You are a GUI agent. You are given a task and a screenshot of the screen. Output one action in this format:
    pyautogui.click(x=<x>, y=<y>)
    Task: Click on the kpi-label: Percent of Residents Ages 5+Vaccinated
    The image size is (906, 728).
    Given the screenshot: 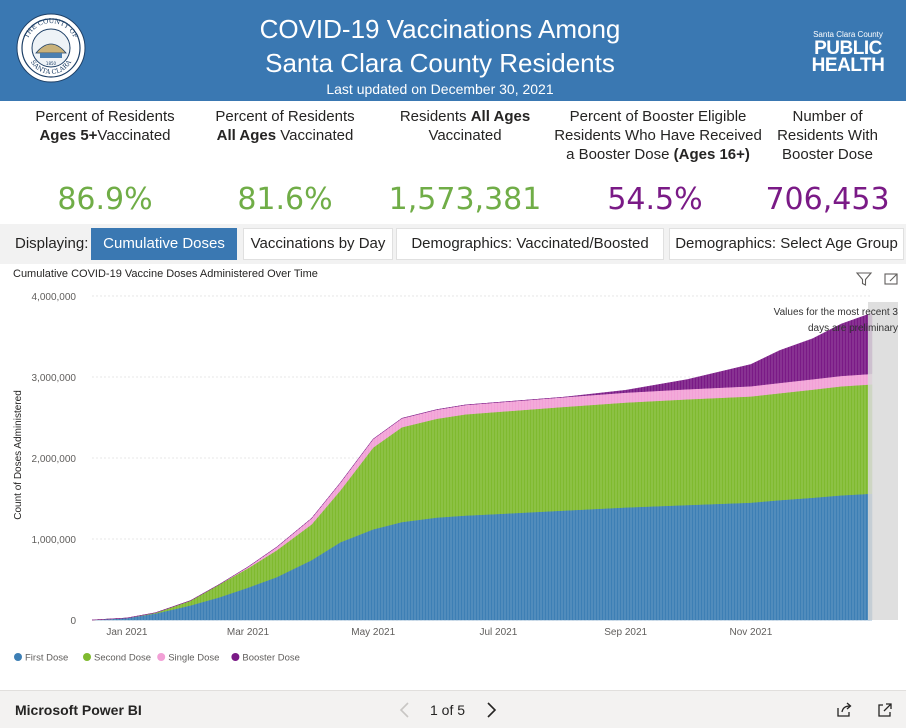 What is the action you would take?
    pyautogui.click(x=105, y=126)
    